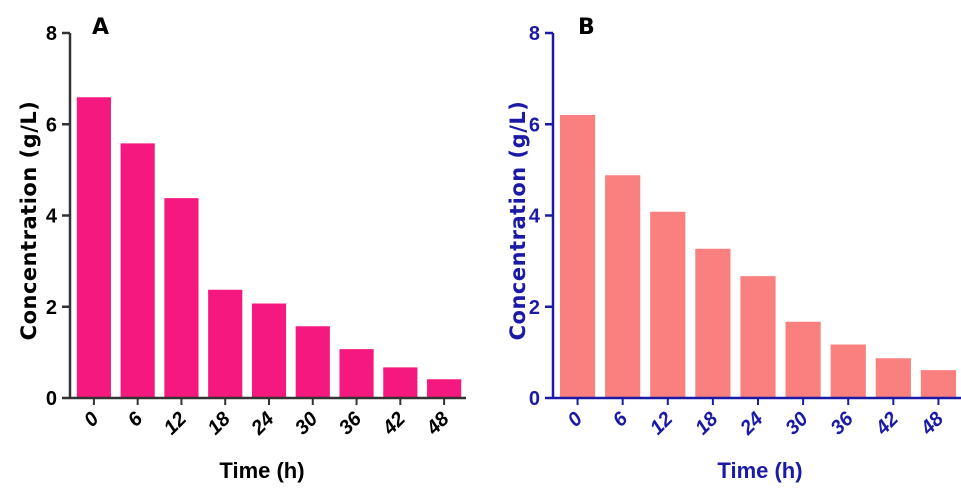 Image resolution: width=961 pixels, height=499 pixels. What do you see at coordinates (100, 27) in the screenshot?
I see `panel-label: A` at bounding box center [100, 27].